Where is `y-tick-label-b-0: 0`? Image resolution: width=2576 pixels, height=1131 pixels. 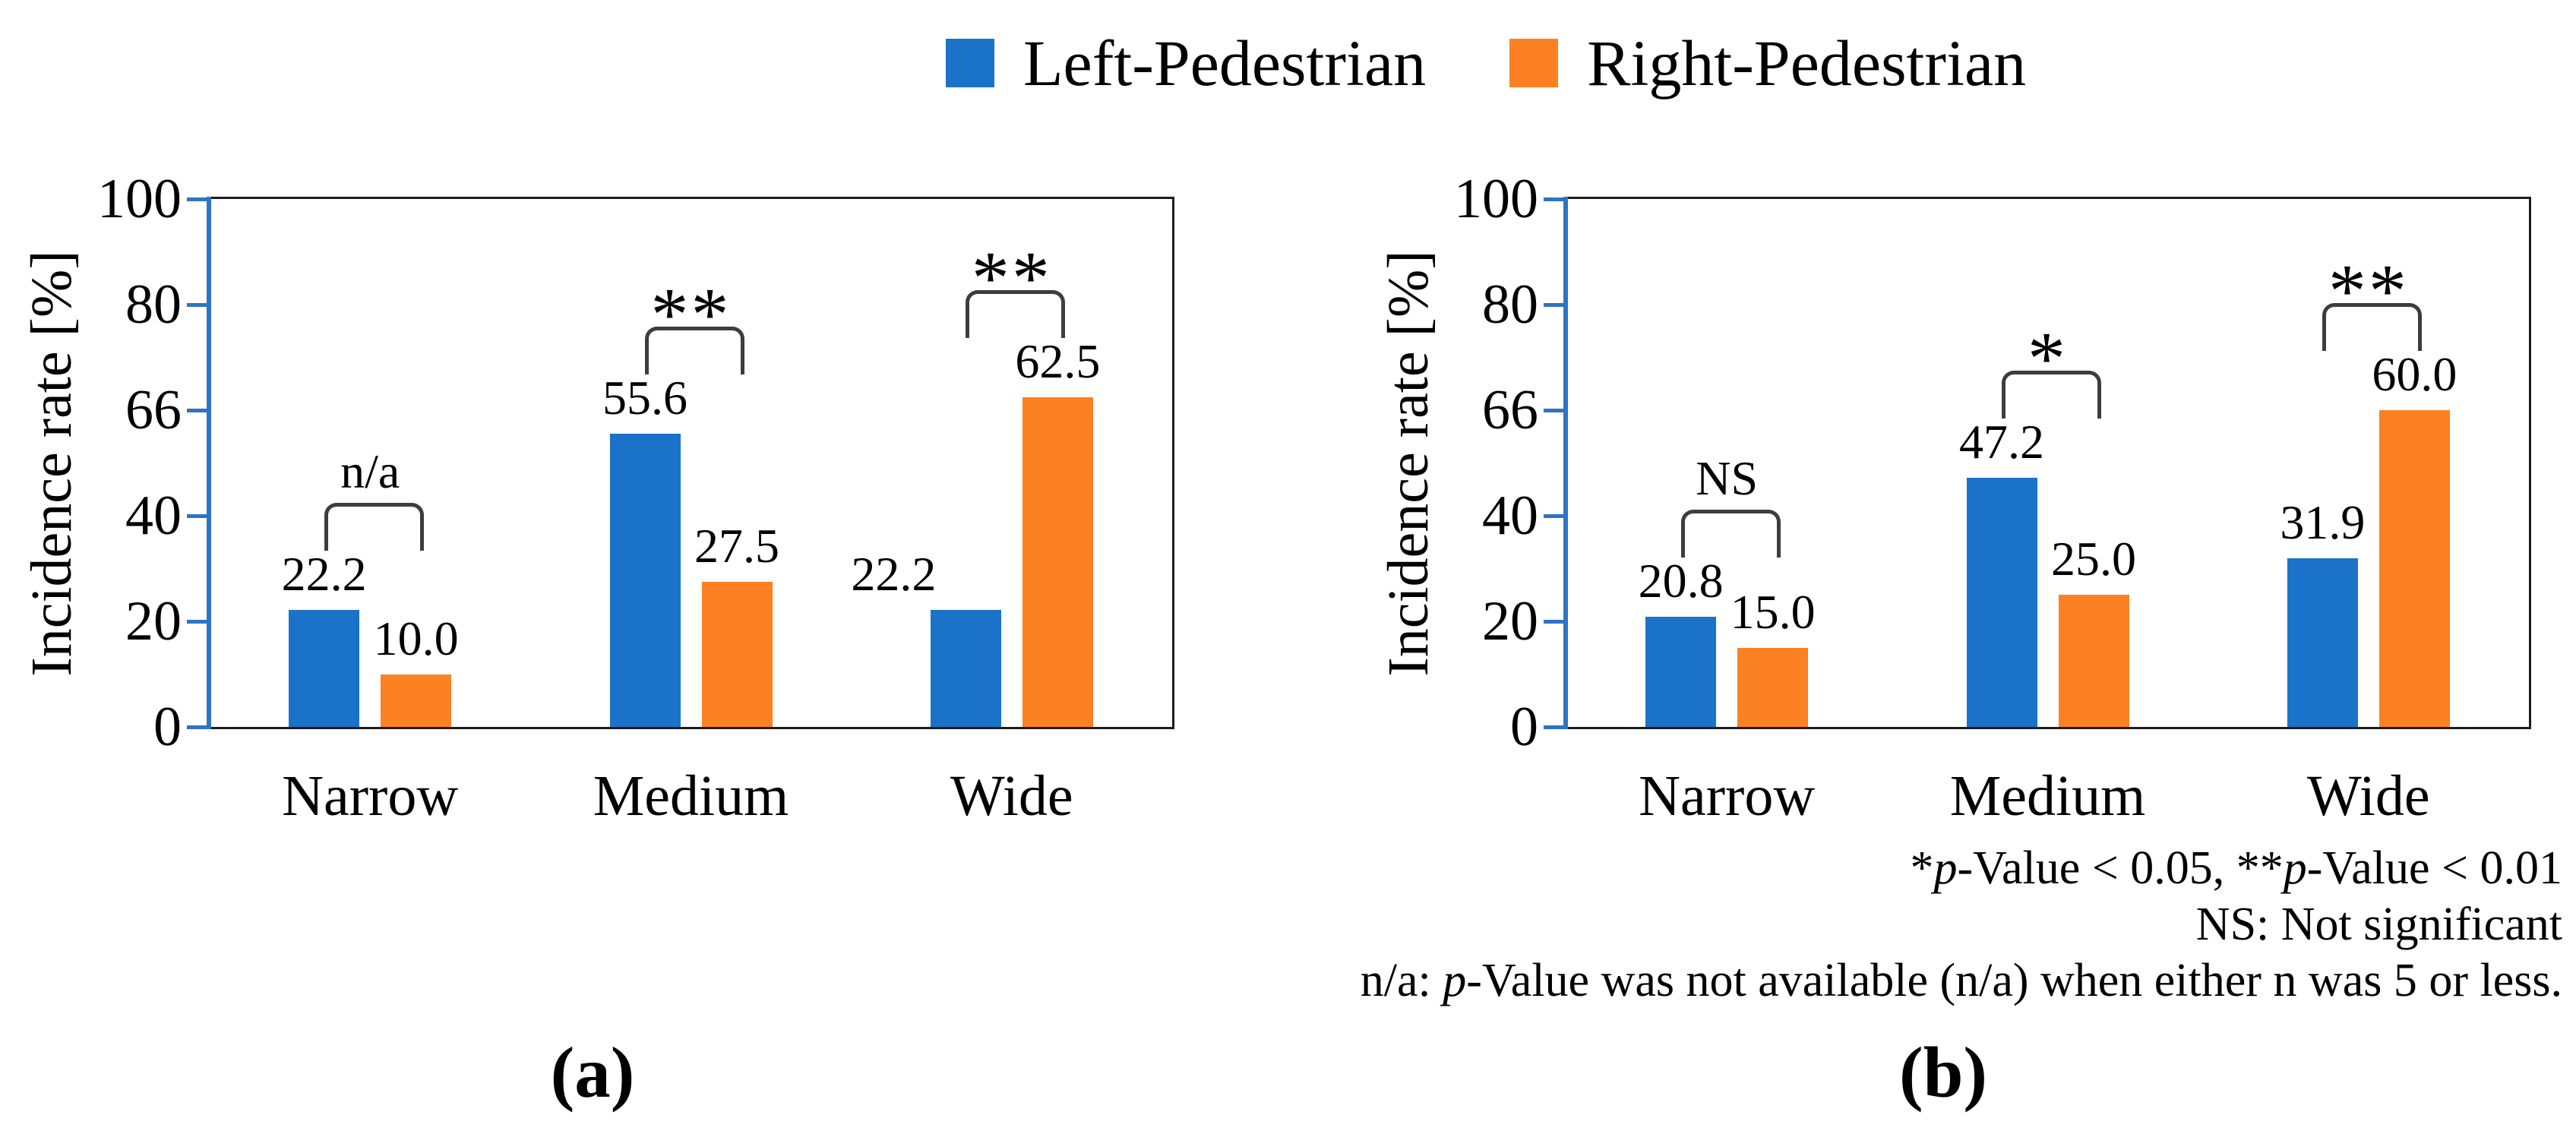 y-tick-label-b-0: 0 is located at coordinates (1524, 727).